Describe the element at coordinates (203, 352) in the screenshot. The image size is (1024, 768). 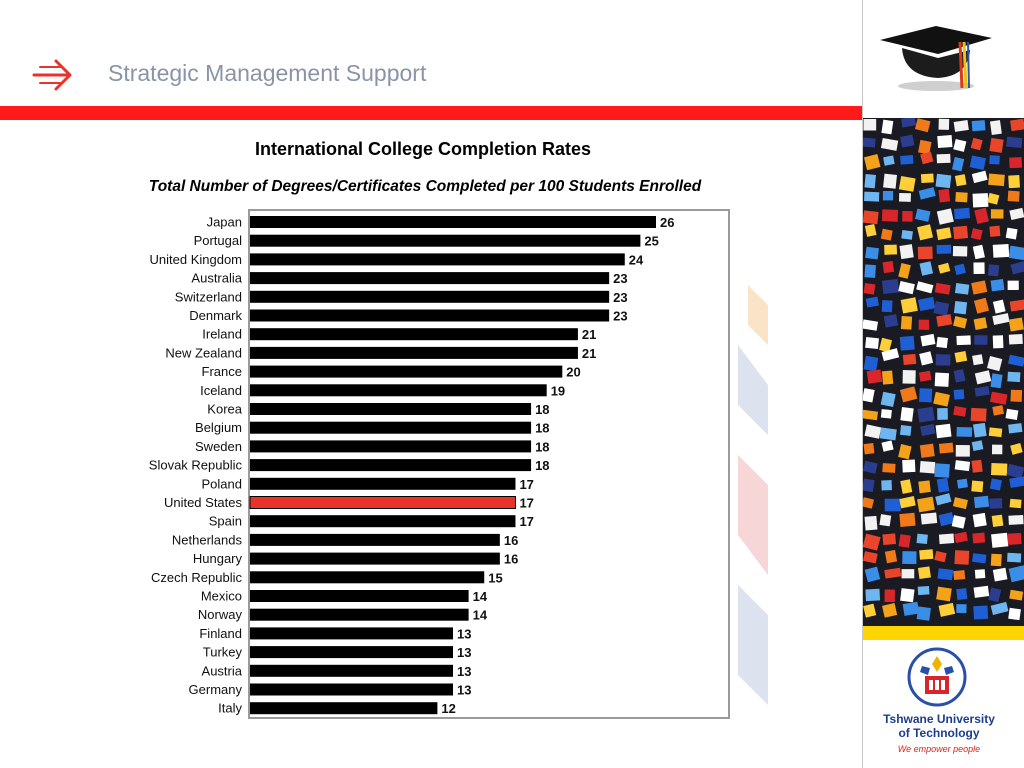
I see `category-label: New Zealand` at that location.